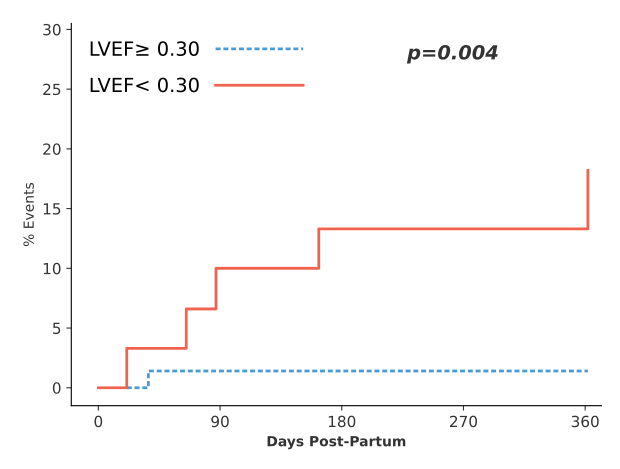 This screenshot has height=469, width=620. Describe the element at coordinates (52, 268) in the screenshot. I see `y-tick-label: 10` at that location.